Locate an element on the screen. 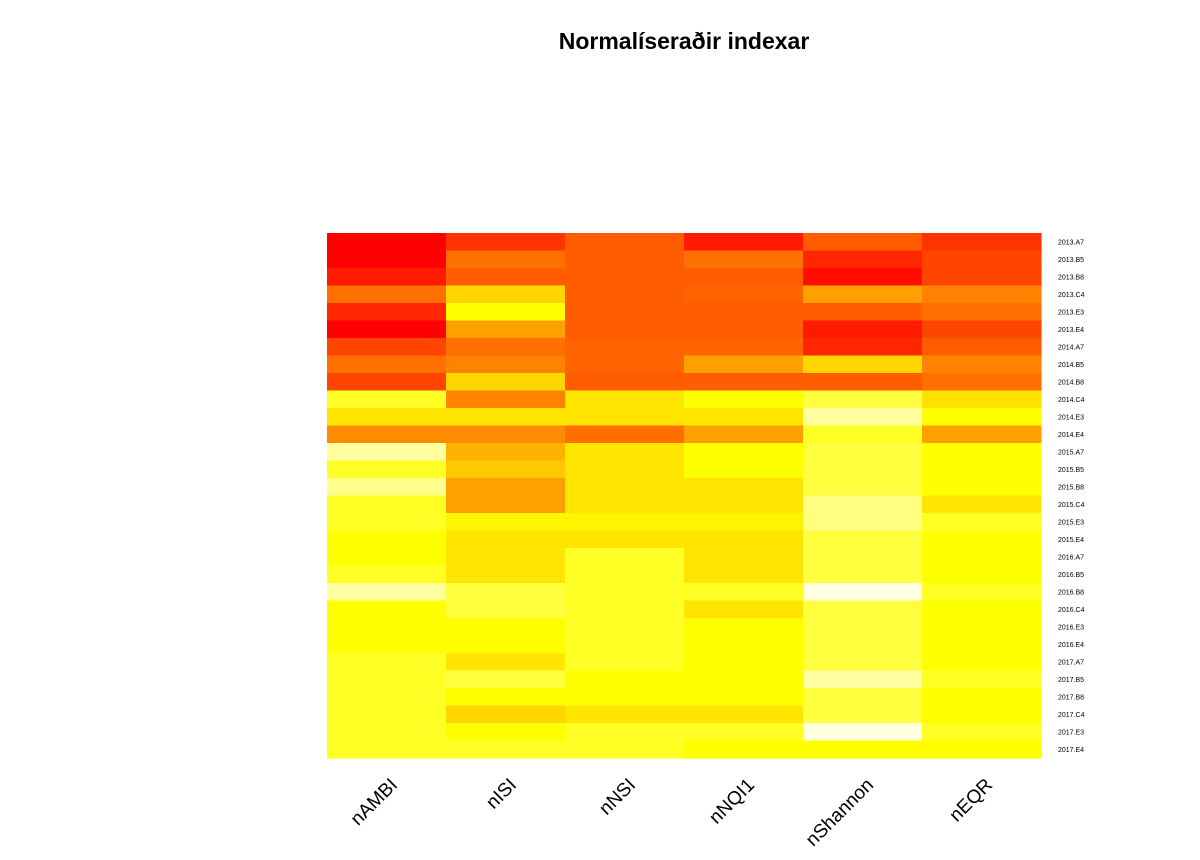 This screenshot has height=860, width=1200. heatmap-cell-2015.E3-nShannon is located at coordinates (863, 522).